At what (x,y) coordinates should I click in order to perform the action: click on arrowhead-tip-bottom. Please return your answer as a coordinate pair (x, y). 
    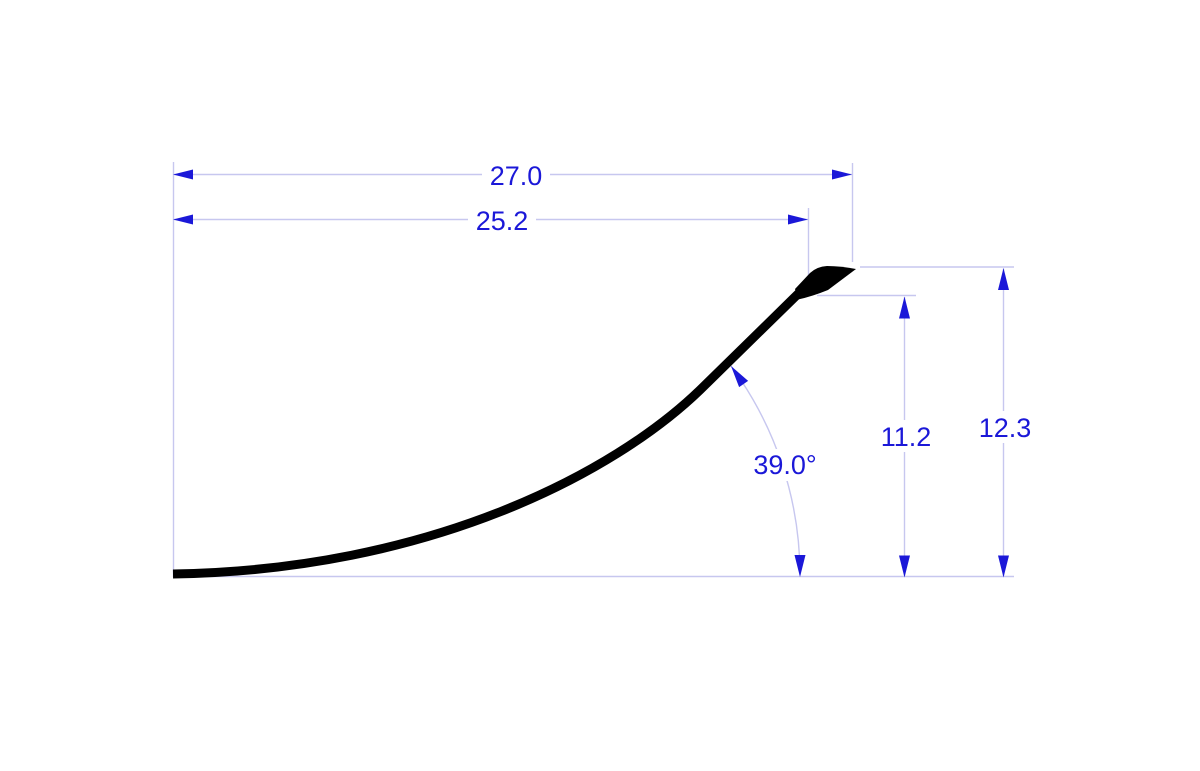
    Looking at the image, I should click on (1003, 566).